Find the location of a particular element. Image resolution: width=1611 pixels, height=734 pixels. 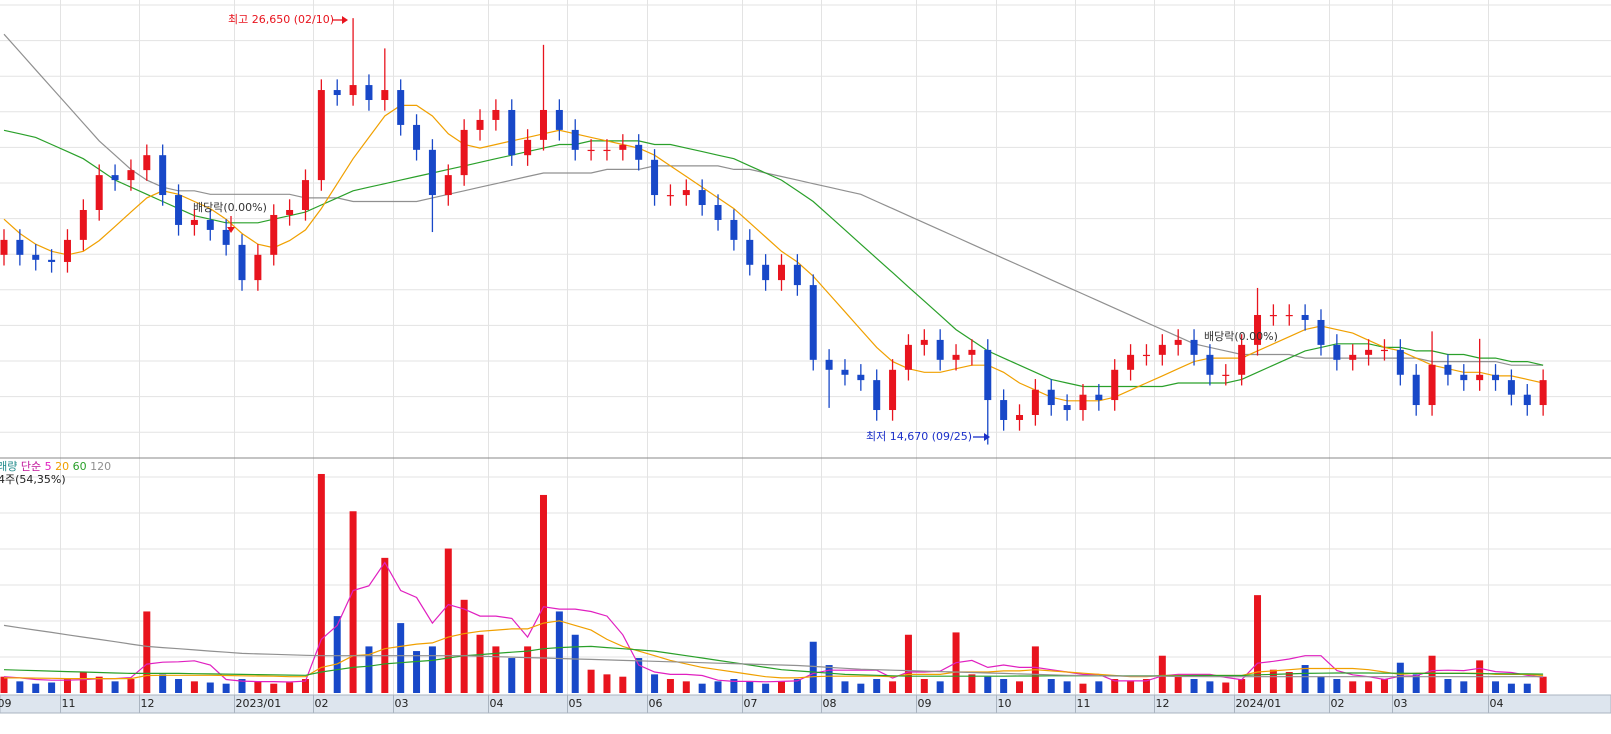

x-axis-strip is located at coordinates (805, 704).